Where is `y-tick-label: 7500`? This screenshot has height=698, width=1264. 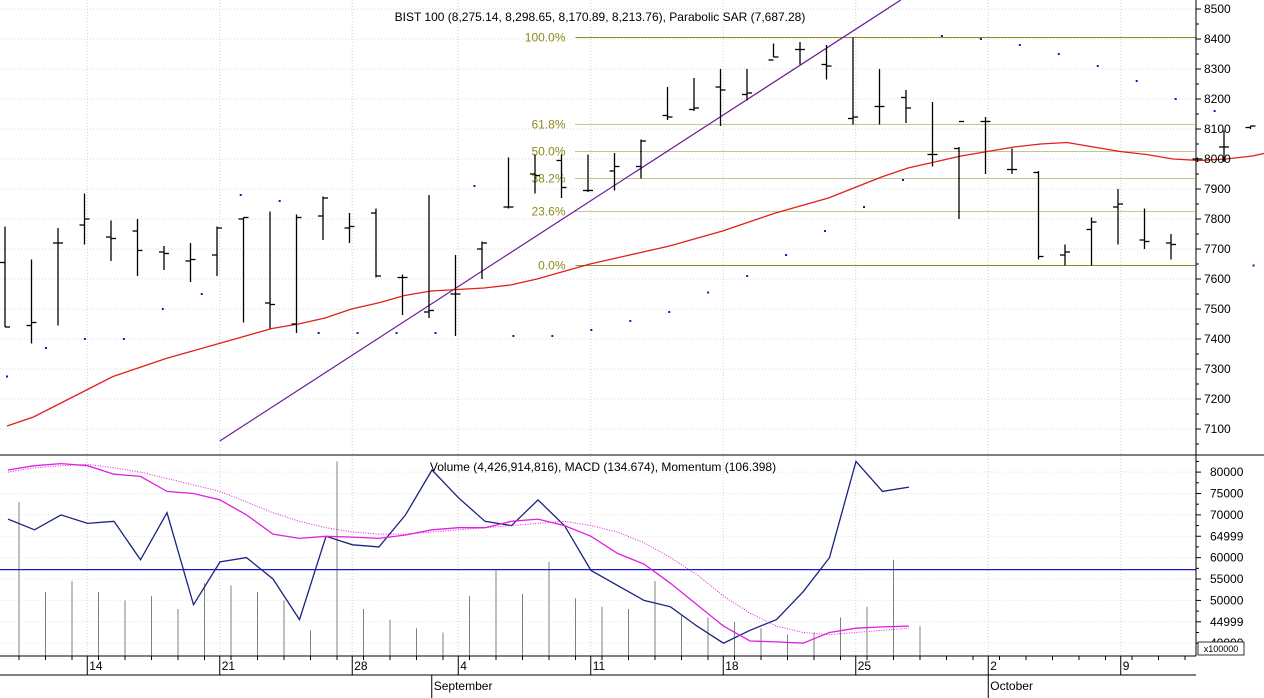
y-tick-label: 7500 is located at coordinates (1217, 309).